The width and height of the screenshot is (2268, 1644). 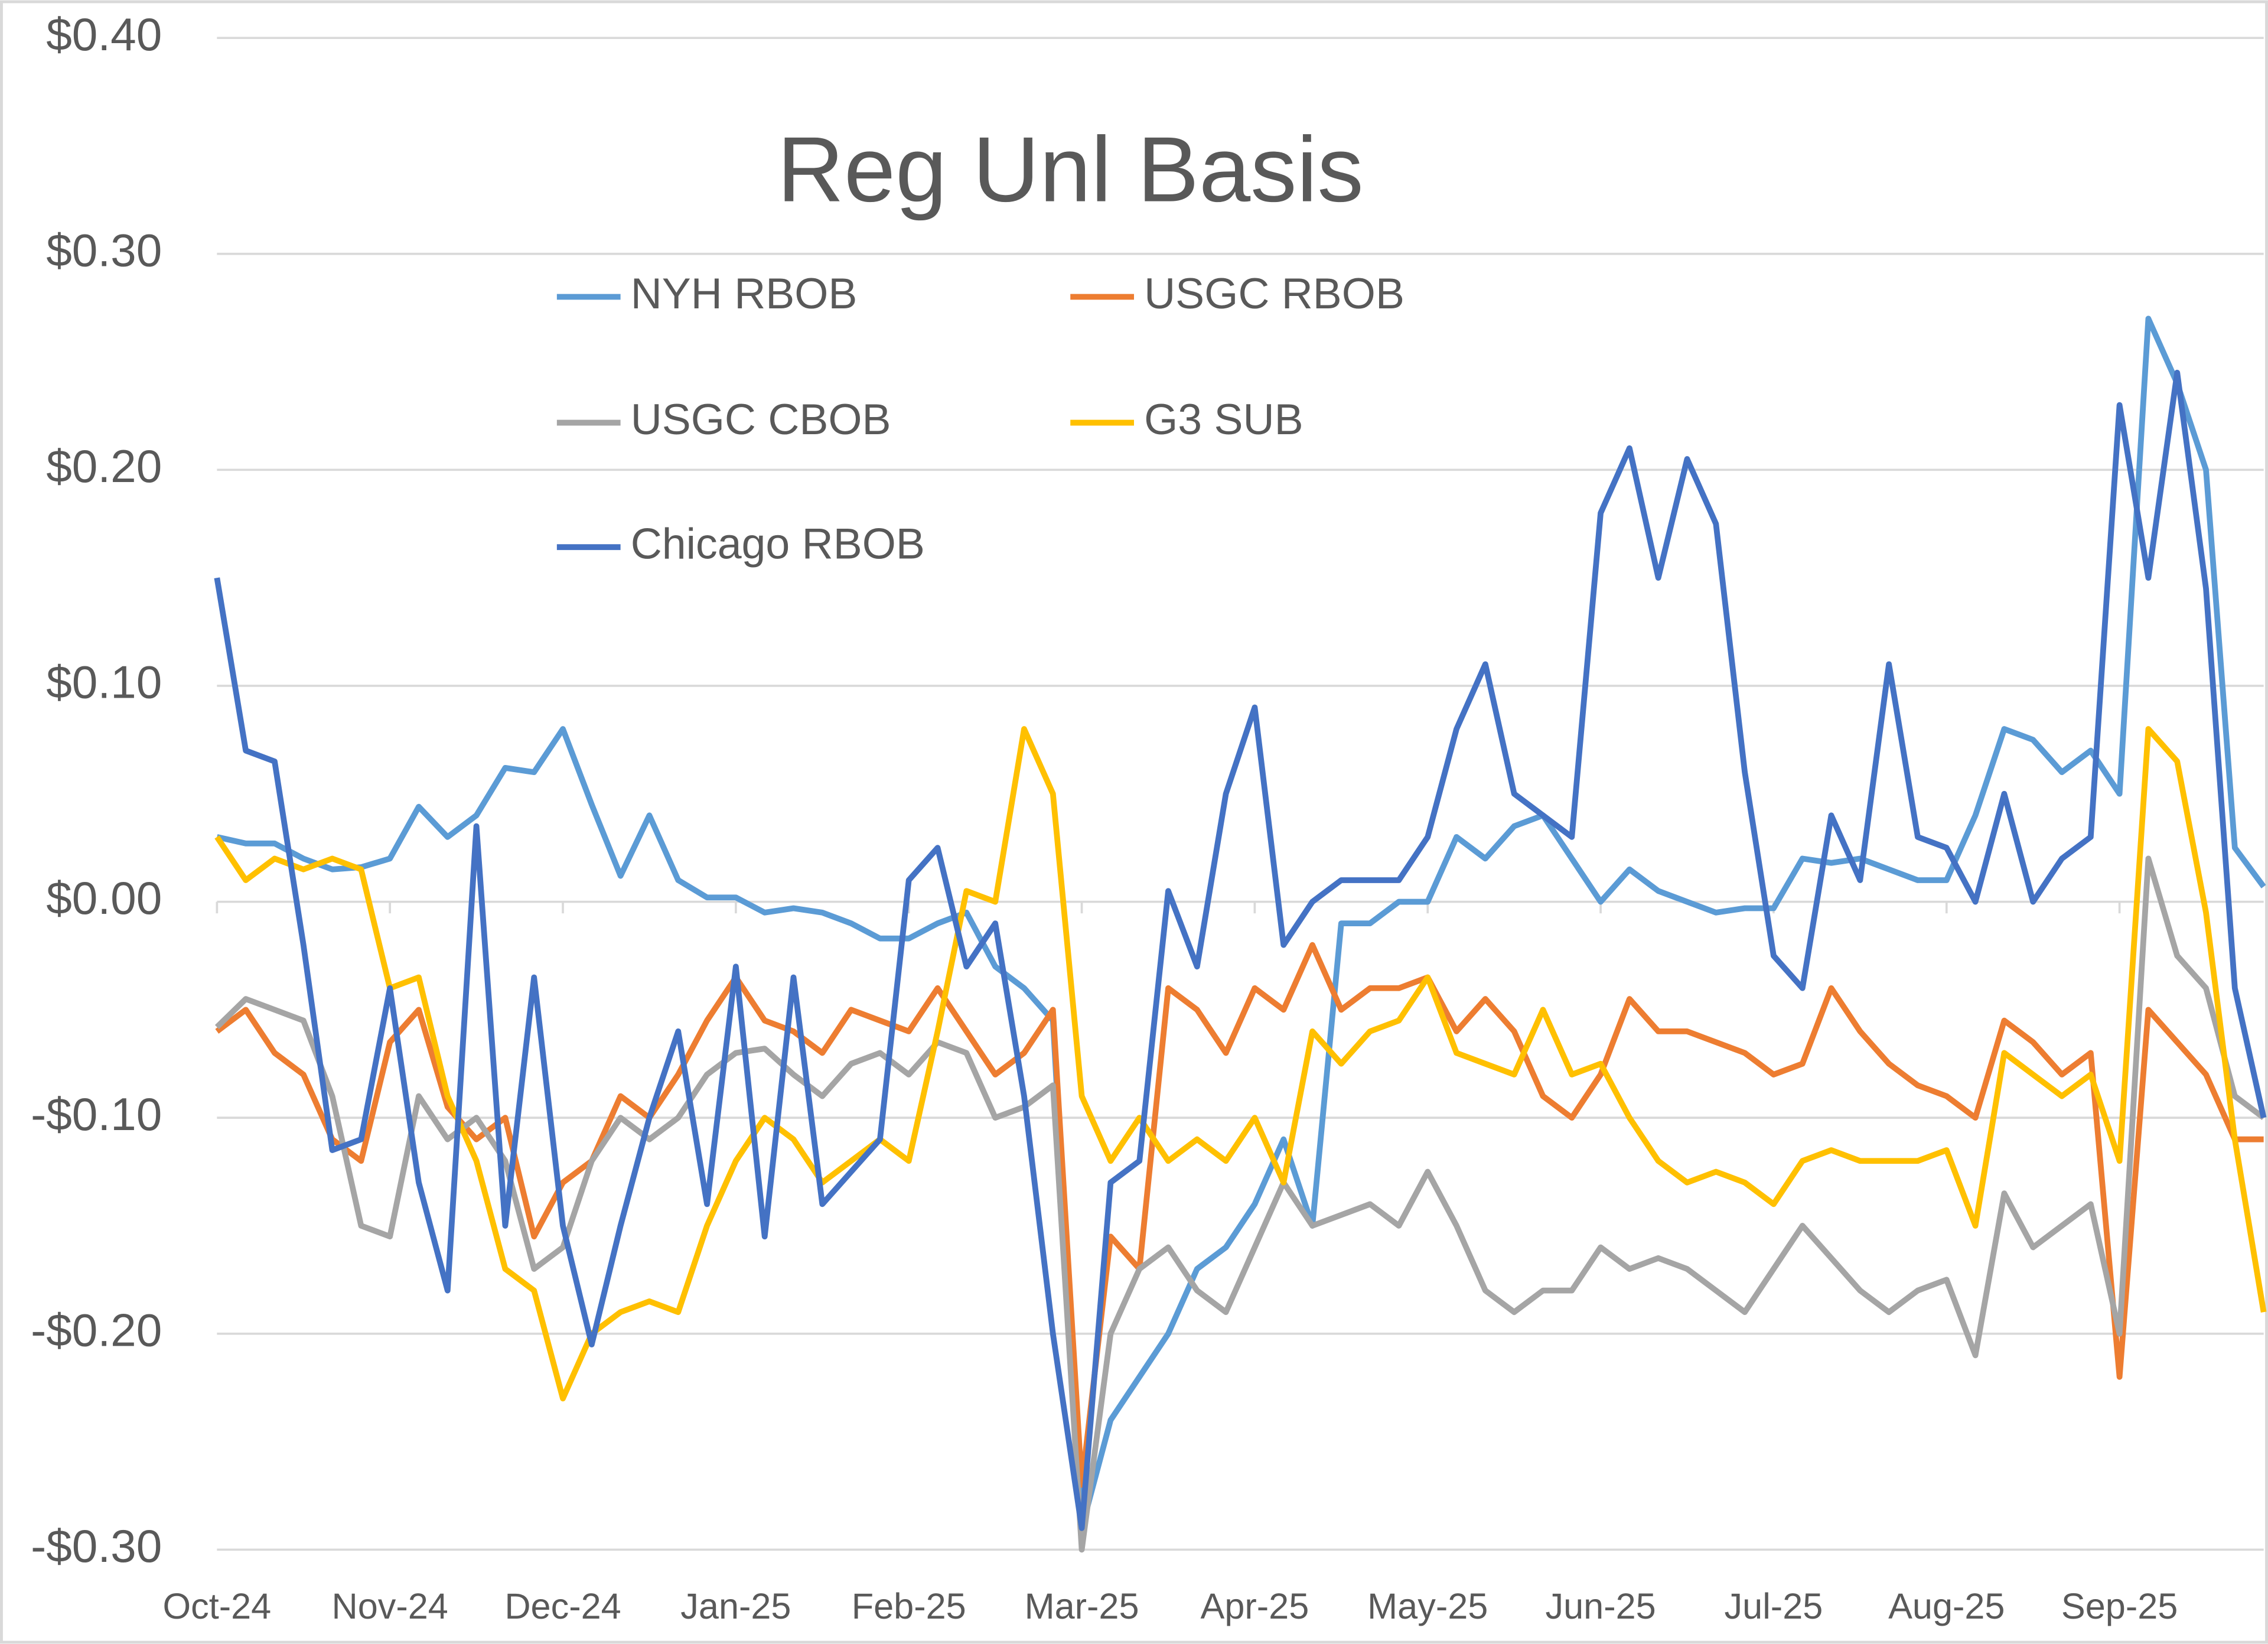 What do you see at coordinates (390, 1606) in the screenshot?
I see `x-tick-label: Nov-24` at bounding box center [390, 1606].